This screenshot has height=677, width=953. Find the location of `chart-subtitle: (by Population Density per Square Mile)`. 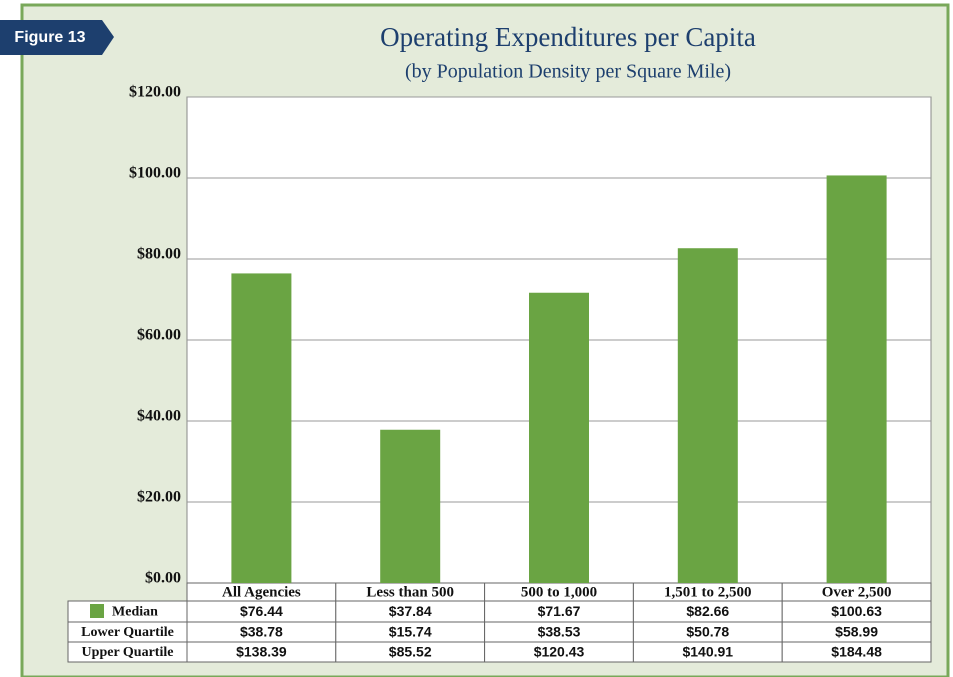

chart-subtitle: (by Population Density per Square Mile) is located at coordinates (568, 72).